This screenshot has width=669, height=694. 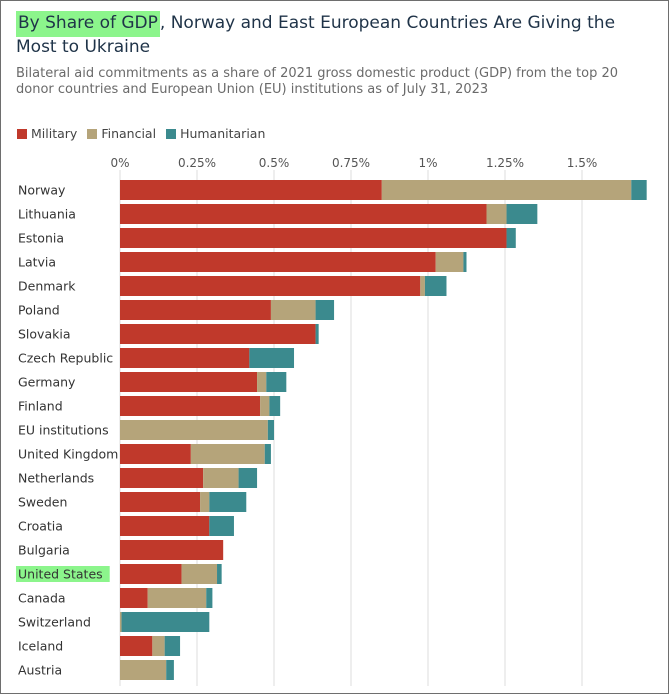 I want to click on bar-sweden-financial, so click(x=205, y=502).